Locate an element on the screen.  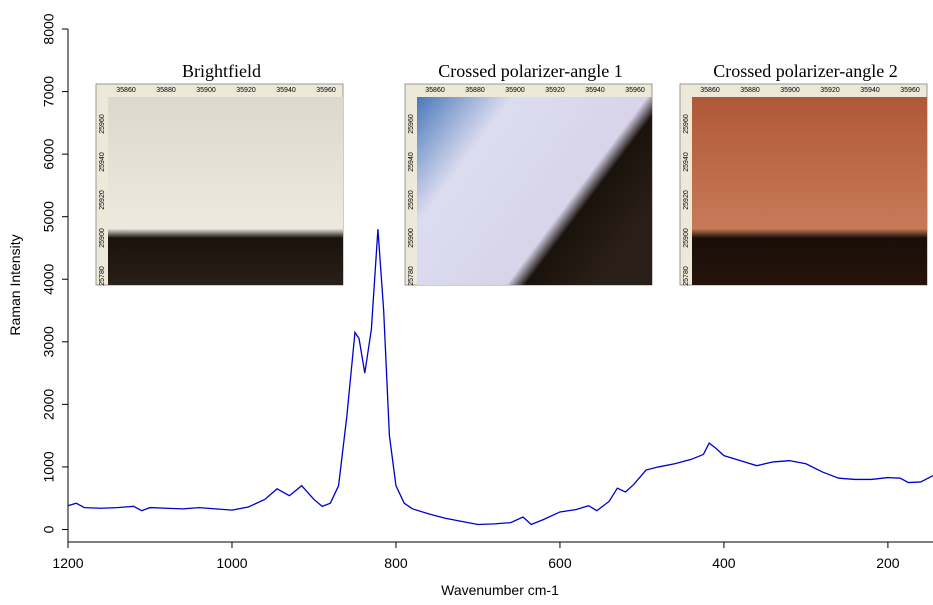
x-tick-label: 1000 is located at coordinates (231, 563).